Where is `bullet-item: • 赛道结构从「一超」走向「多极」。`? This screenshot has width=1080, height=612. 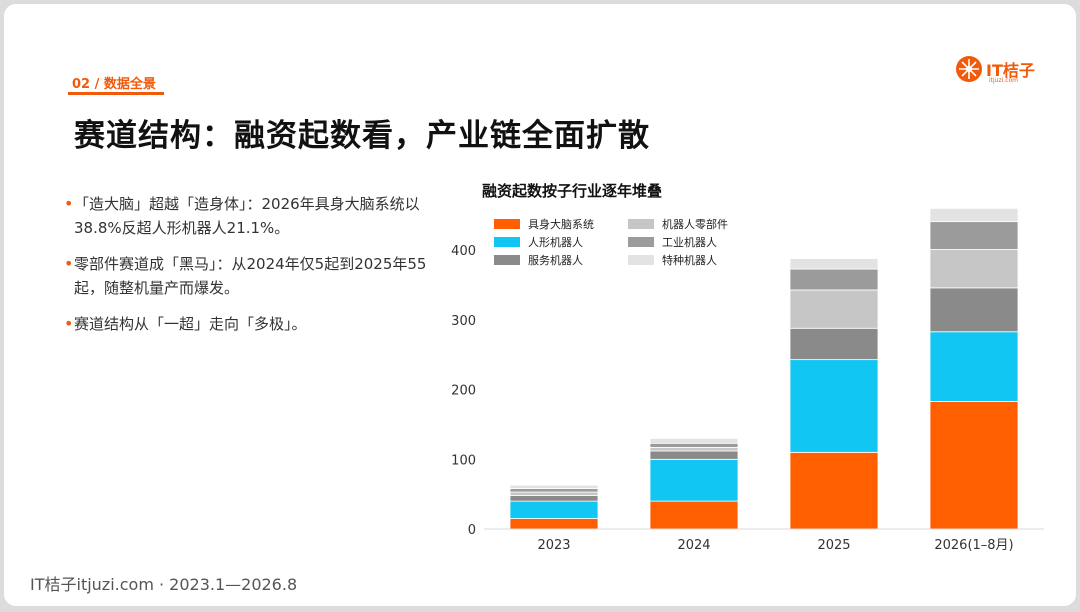 bullet-item: • 赛道结构从「一超」走向「多极」。 is located at coordinates (251, 324).